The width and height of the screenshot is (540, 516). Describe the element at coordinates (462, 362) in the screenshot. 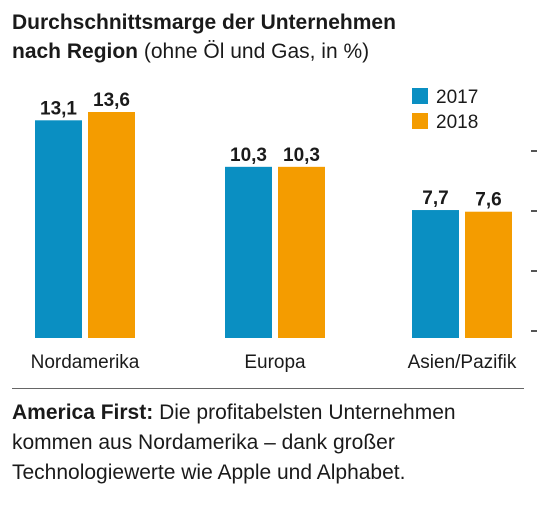

I see `category-label: Asien/Pazifik` at that location.